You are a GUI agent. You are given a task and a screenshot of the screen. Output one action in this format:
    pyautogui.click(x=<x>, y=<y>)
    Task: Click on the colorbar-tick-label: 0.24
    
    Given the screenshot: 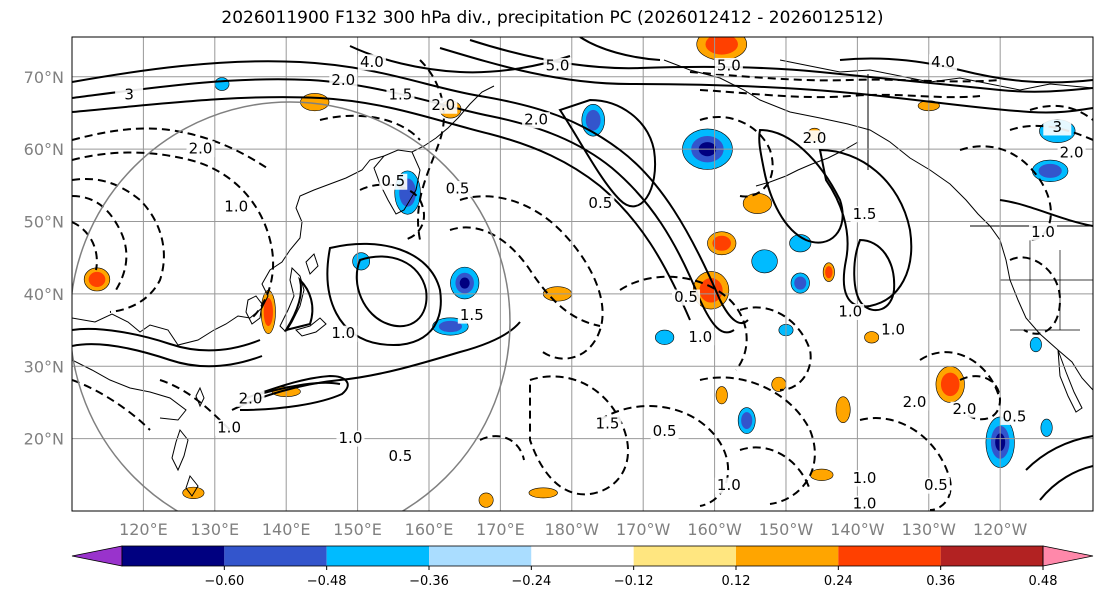 What is the action you would take?
    pyautogui.click(x=838, y=581)
    